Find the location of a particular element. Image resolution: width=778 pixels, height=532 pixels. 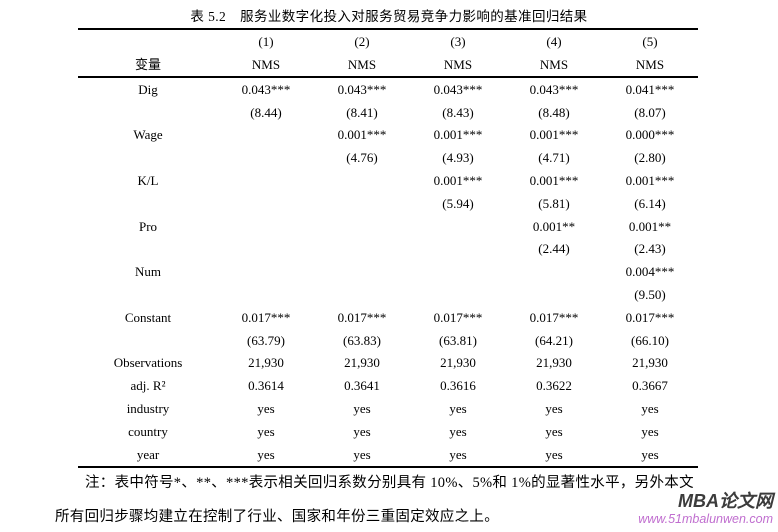

watermark-site-url: www.51mbalunwen.com is located at coordinates (705, 519).